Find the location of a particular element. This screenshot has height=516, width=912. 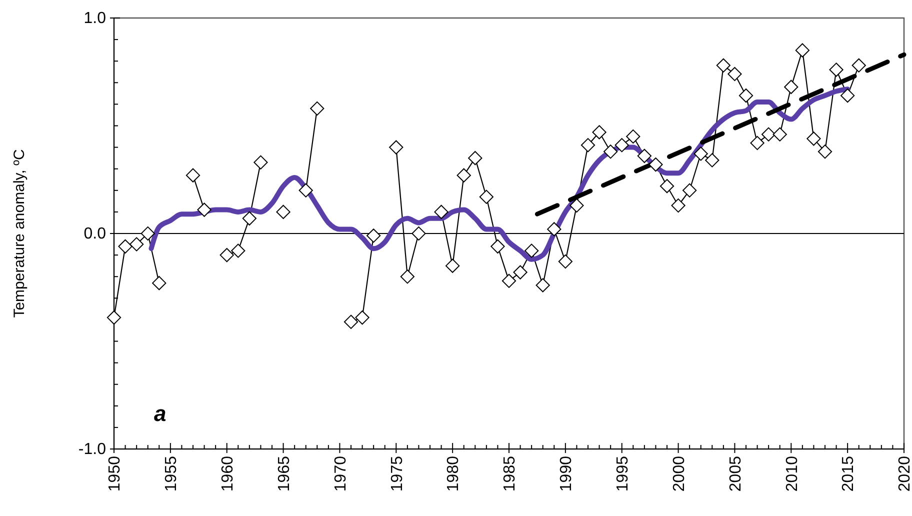

x-tick-label: 2015 is located at coordinates (849, 474).